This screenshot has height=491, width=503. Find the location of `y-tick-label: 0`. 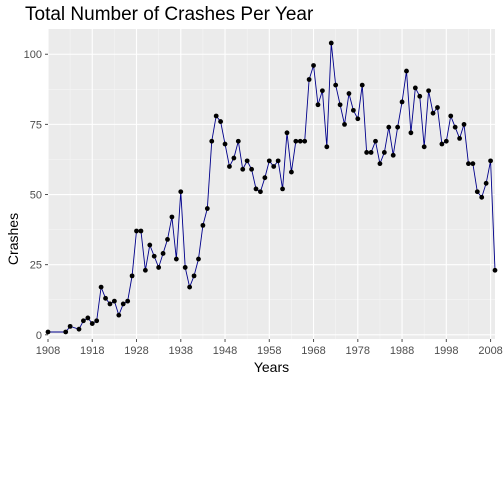

y-tick-label: 0 is located at coordinates (39, 336).